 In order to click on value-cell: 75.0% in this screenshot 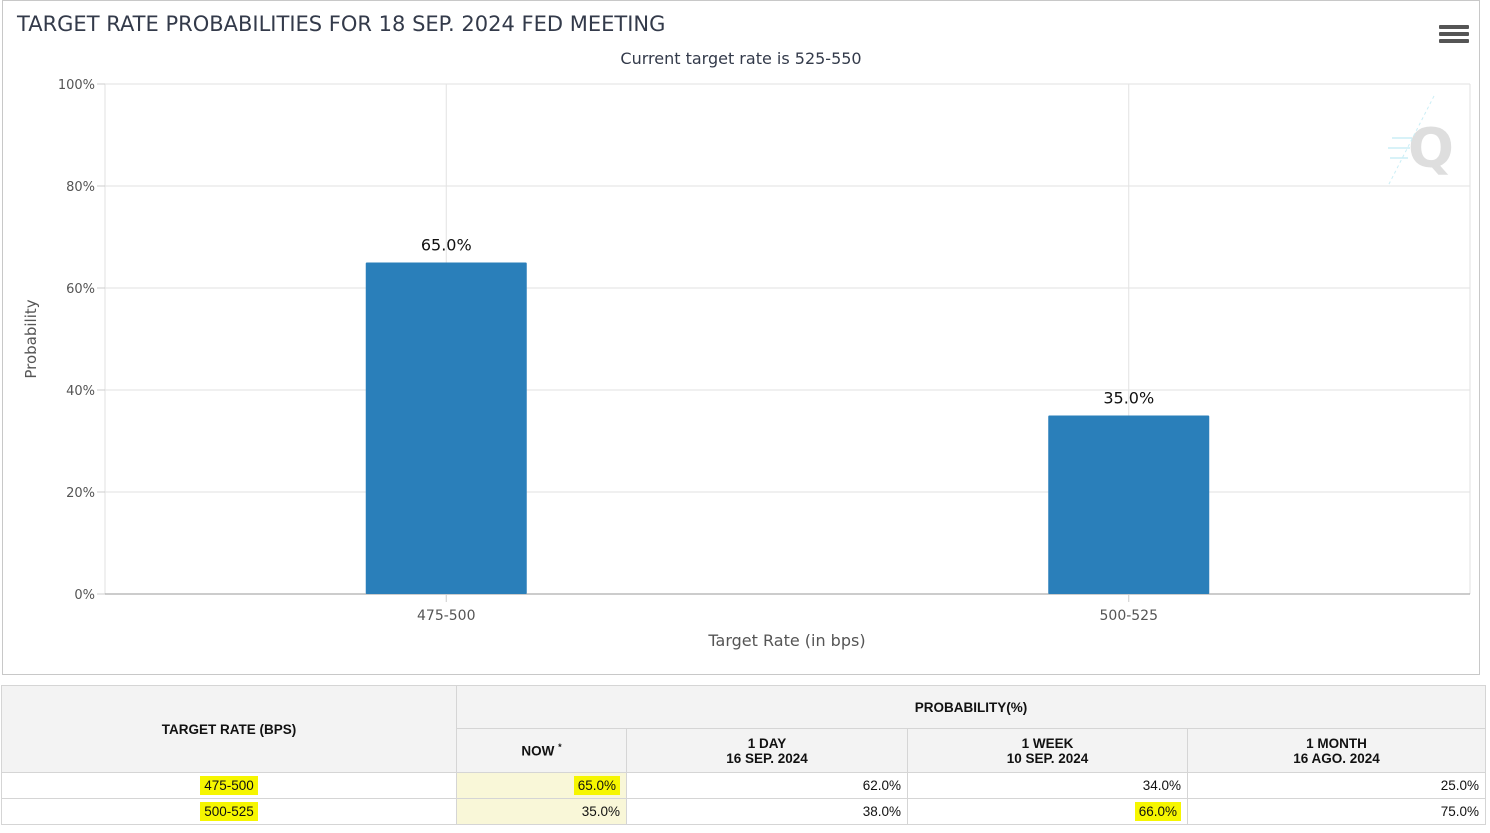, I will do `click(1336, 811)`.